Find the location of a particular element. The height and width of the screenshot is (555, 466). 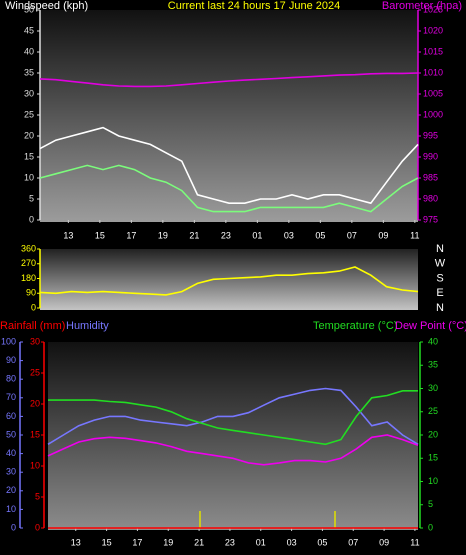

y2-tick-label: 995 is located at coordinates (430, 135).